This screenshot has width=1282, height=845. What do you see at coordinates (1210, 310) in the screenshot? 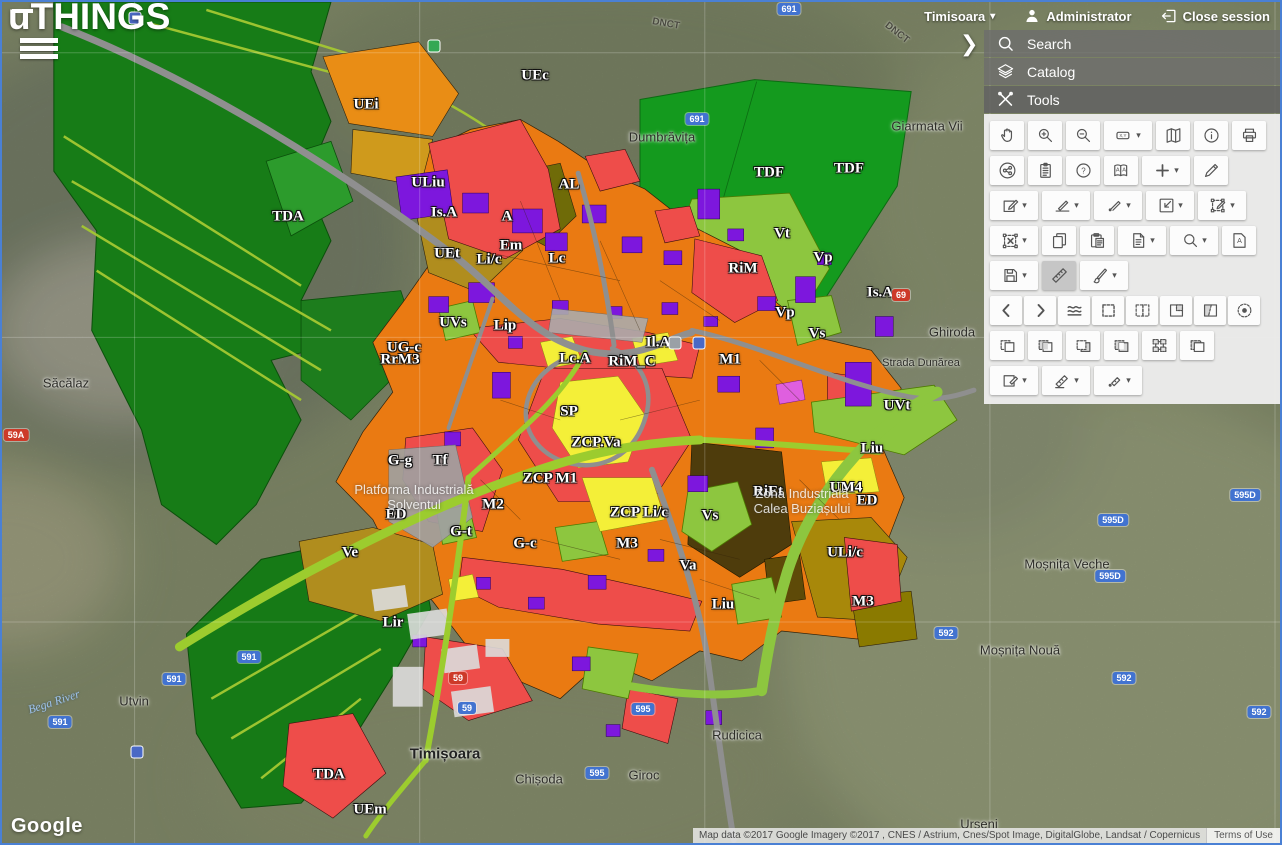
I see `clip-polygon-button` at bounding box center [1210, 310].